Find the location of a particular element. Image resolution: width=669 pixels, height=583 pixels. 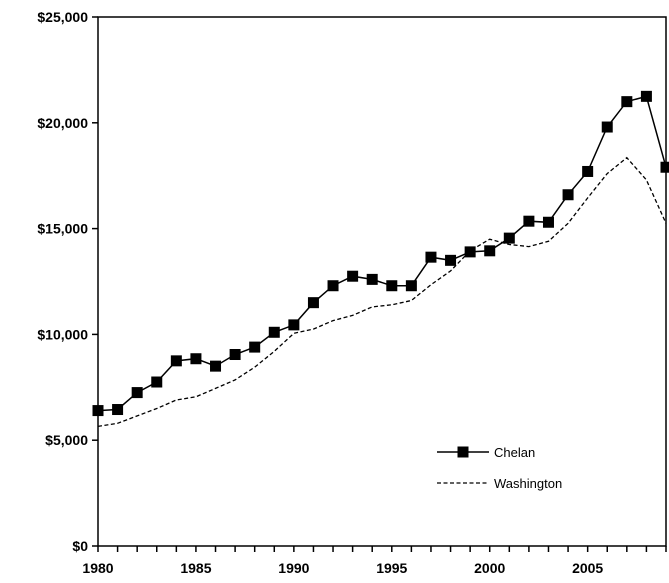

legend: Chelan Washington is located at coordinates (499, 468).